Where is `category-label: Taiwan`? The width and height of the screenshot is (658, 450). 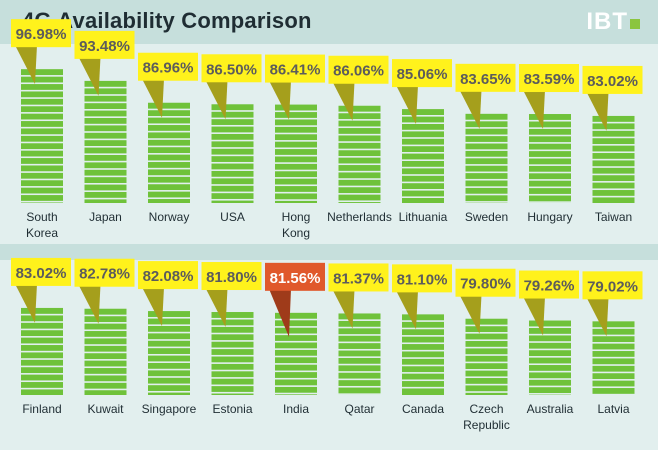
category-label: Taiwan is located at coordinates (613, 217).